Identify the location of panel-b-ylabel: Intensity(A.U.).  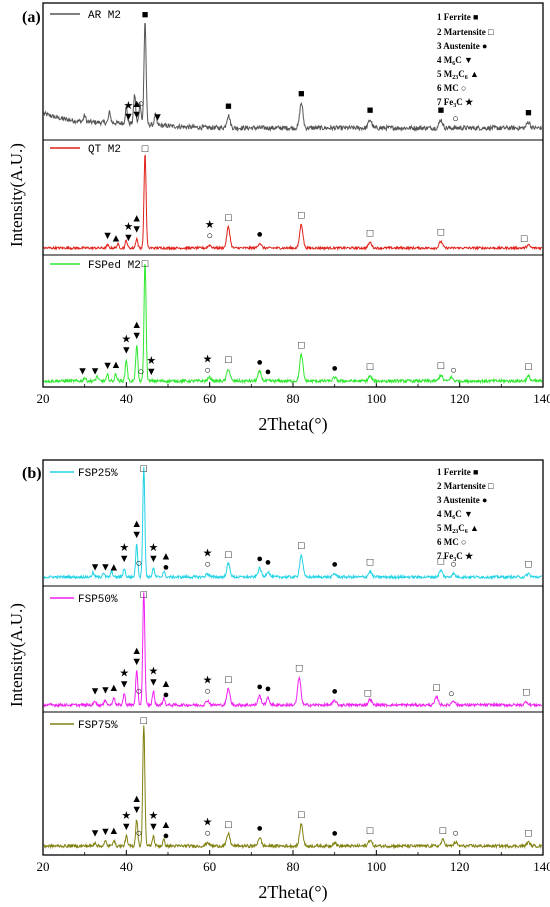
(16, 655).